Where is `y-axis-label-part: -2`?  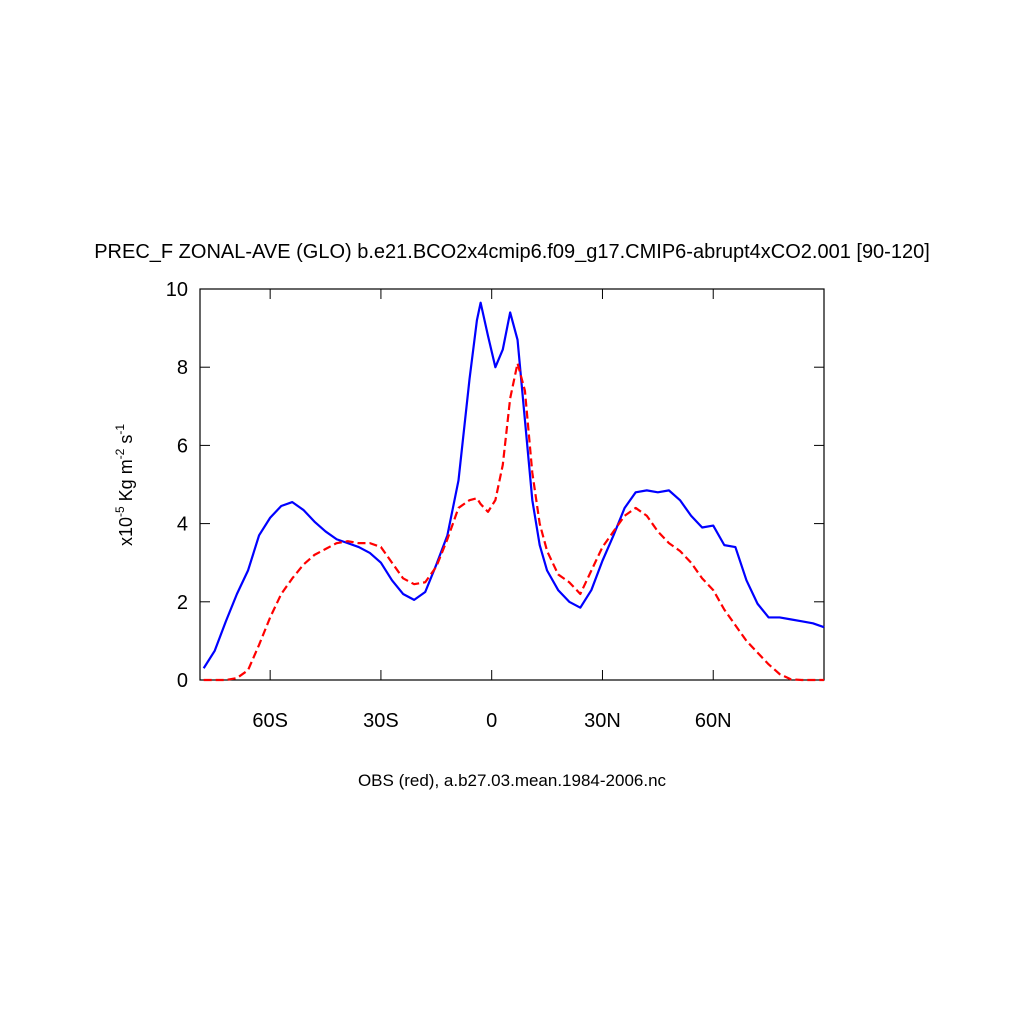 y-axis-label-part: -2 is located at coordinates (120, 453).